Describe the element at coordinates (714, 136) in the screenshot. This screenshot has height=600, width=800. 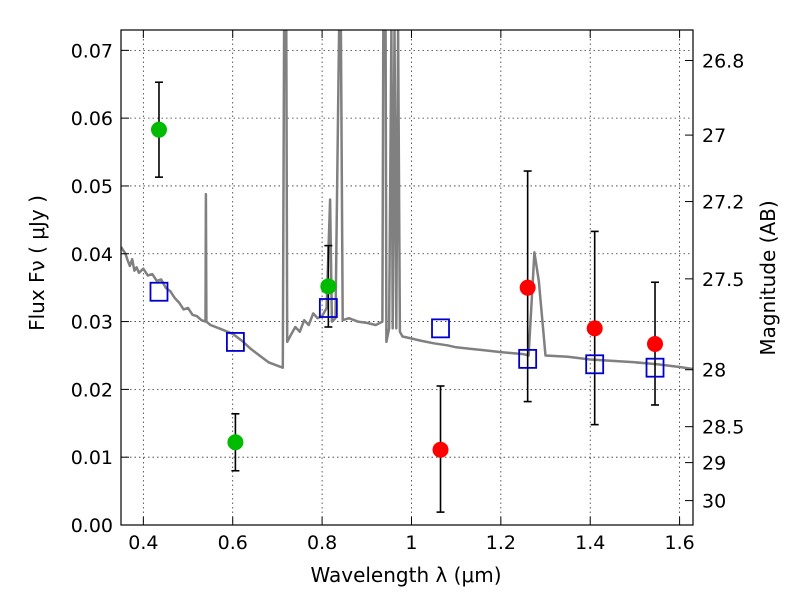
I see `y2-tick-label: 27` at that location.